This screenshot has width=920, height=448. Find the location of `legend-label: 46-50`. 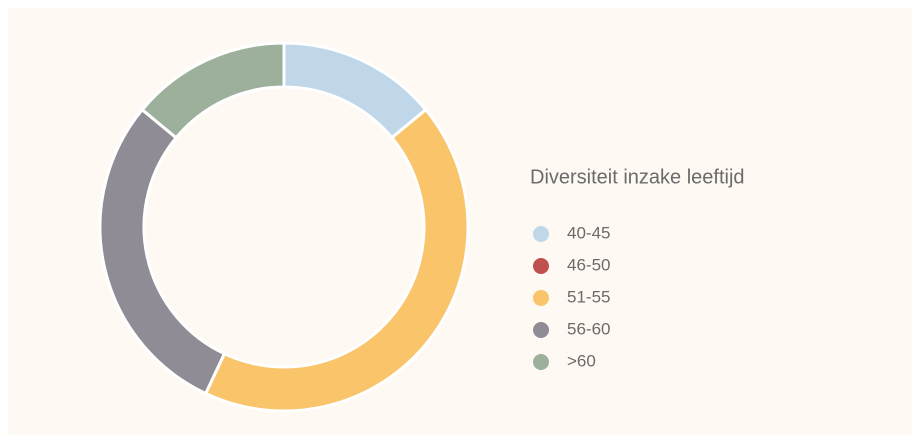

legend-label: 46-50 is located at coordinates (588, 264).